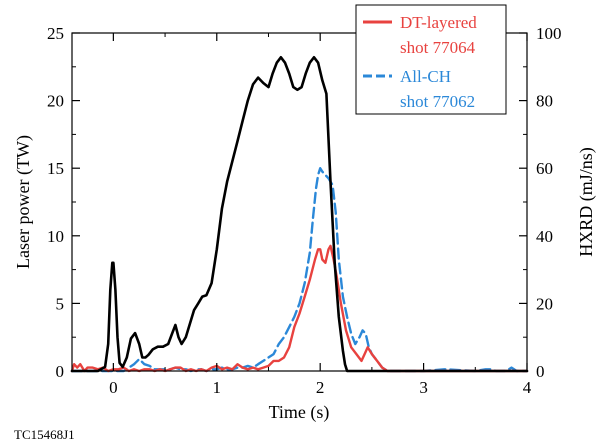 The width and height of the screenshot is (610, 444). Describe the element at coordinates (425, 76) in the screenshot. I see `legend-label-all-ch-line1: All-CH` at that location.